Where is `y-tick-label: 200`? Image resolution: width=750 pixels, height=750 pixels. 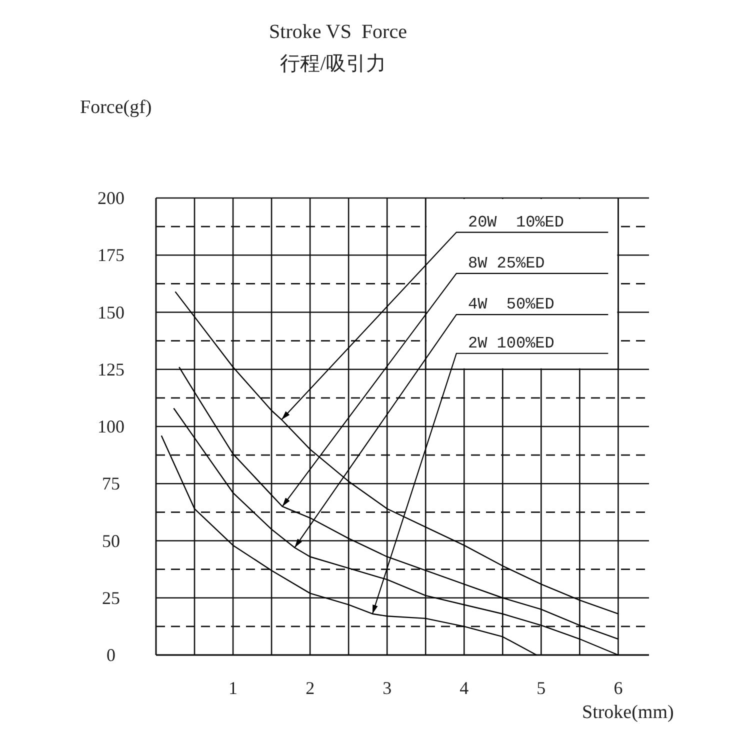
y-tick-label: 200 is located at coordinates (111, 198).